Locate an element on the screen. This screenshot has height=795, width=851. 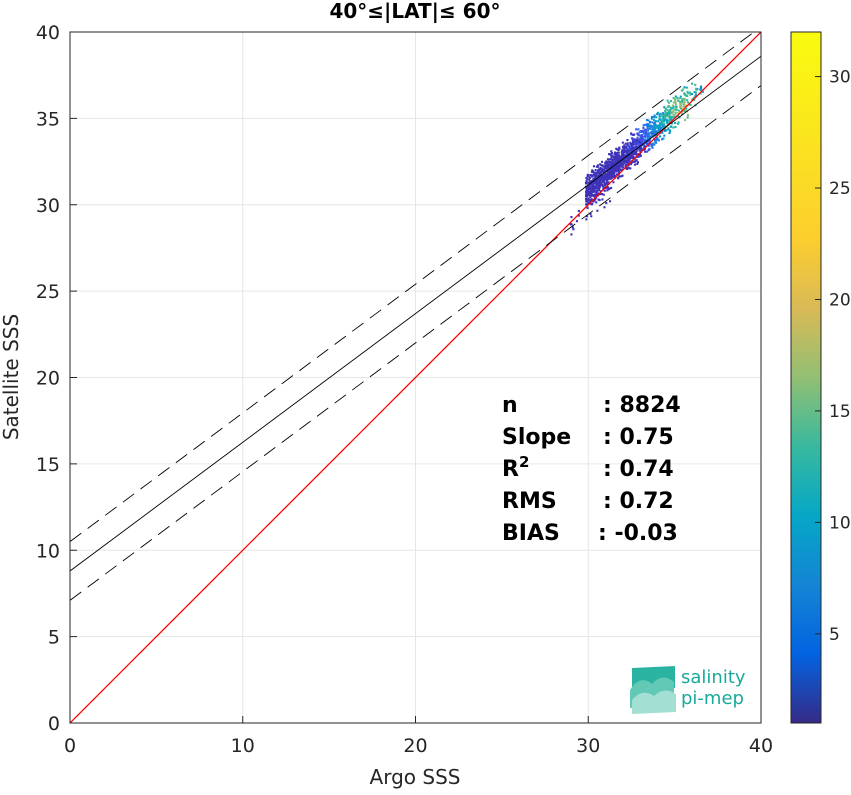
y-axis-label: Satellite SSS is located at coordinates (11, 377).